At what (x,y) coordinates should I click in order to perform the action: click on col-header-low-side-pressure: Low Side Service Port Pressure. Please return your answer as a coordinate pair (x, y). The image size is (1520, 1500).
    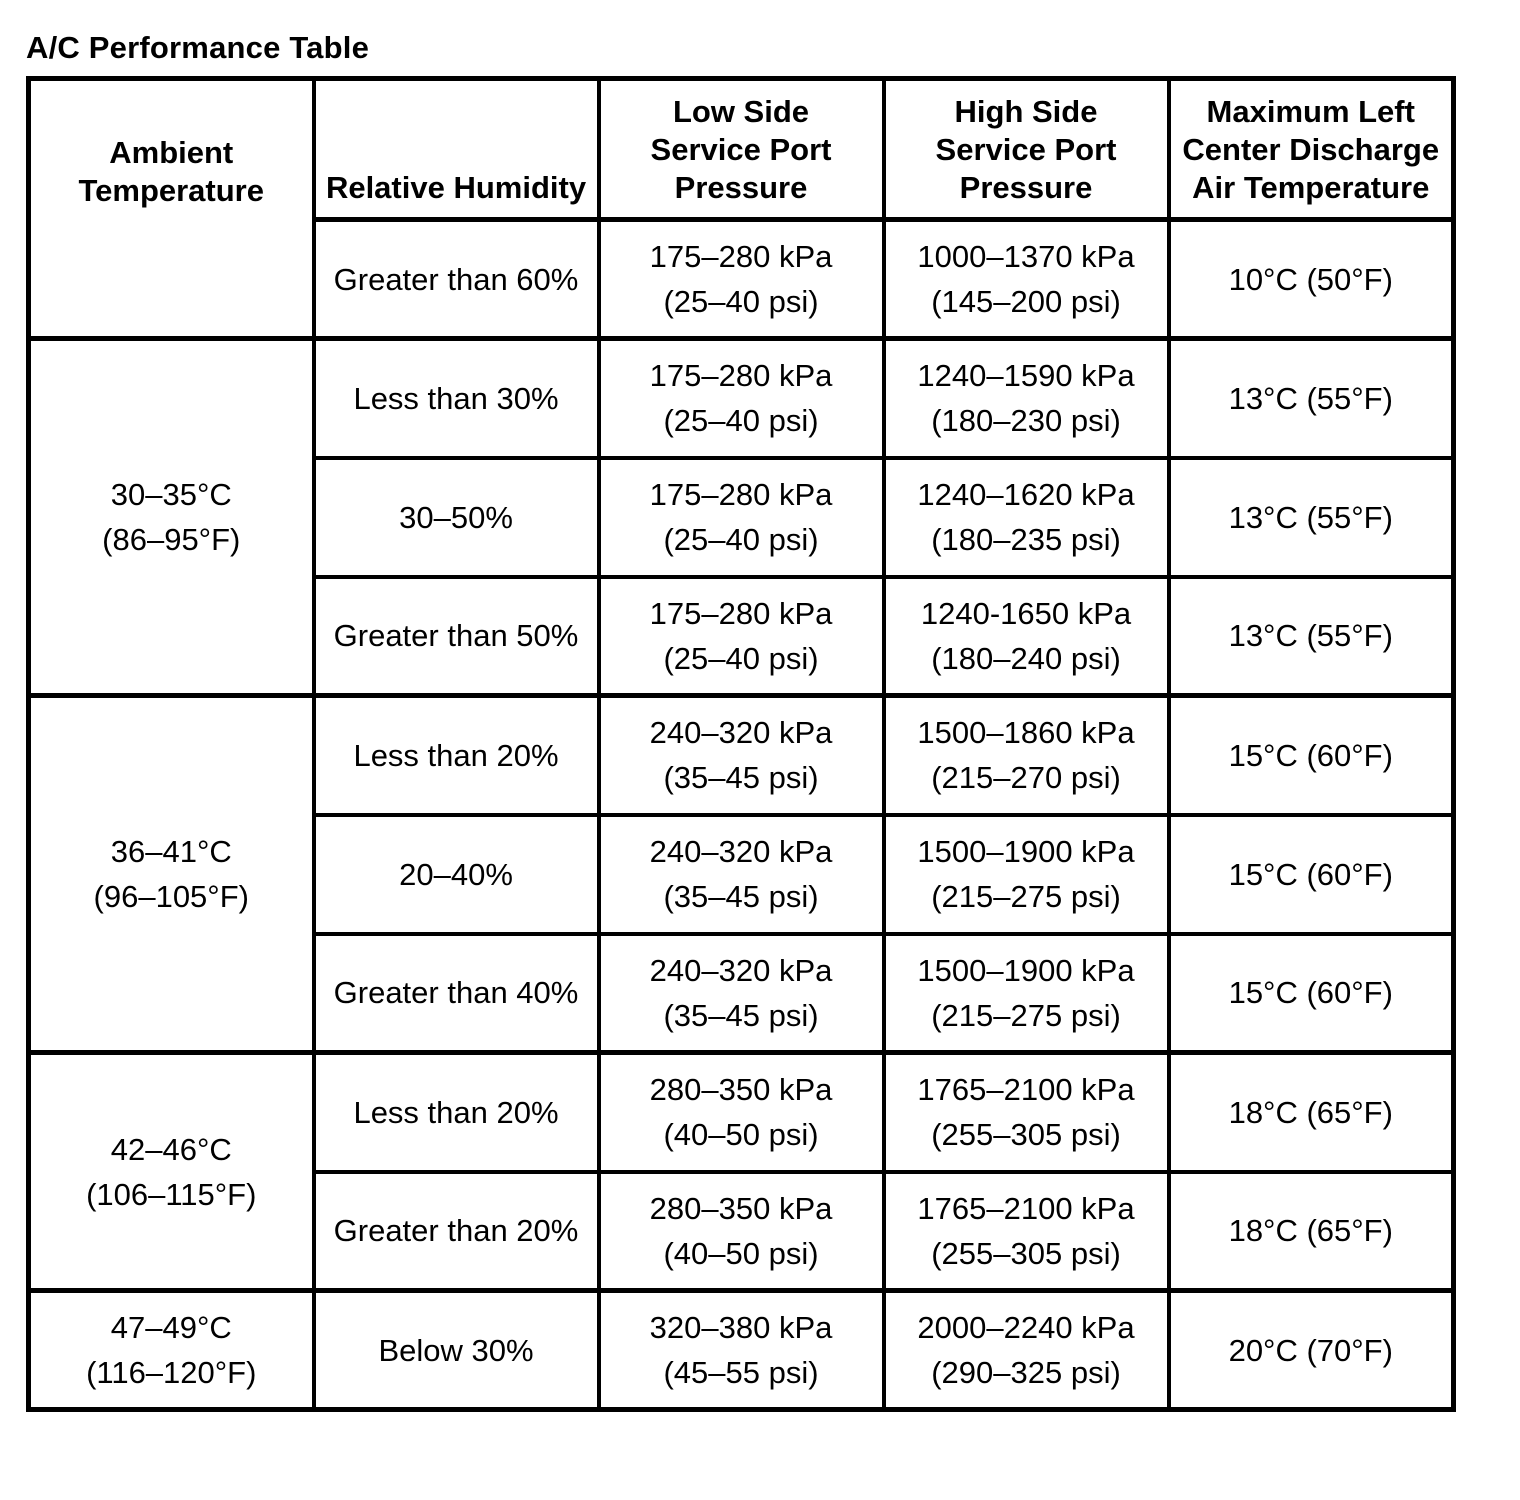
    Looking at the image, I should click on (741, 149).